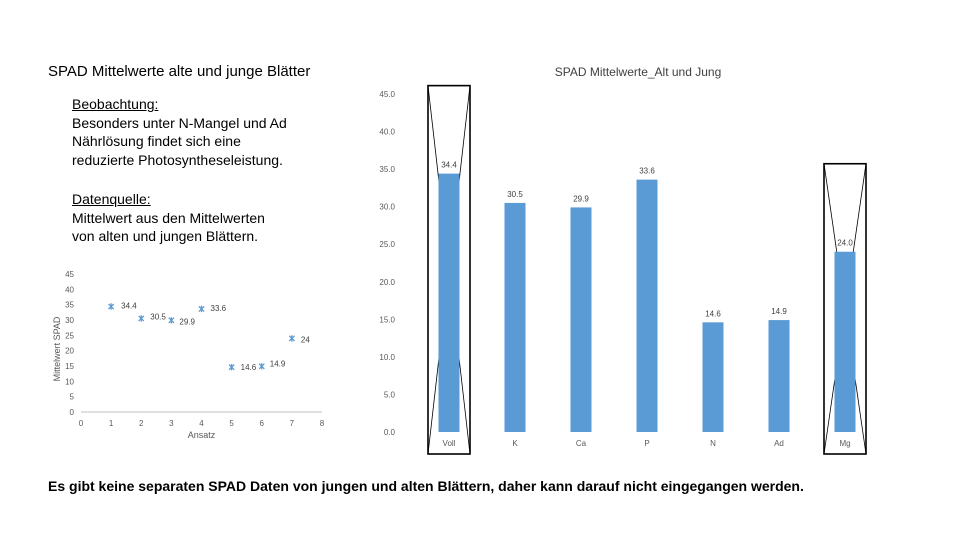 This screenshot has height=540, width=960. What do you see at coordinates (231, 423) in the screenshot?
I see `scatter-x-tick-label: 5` at bounding box center [231, 423].